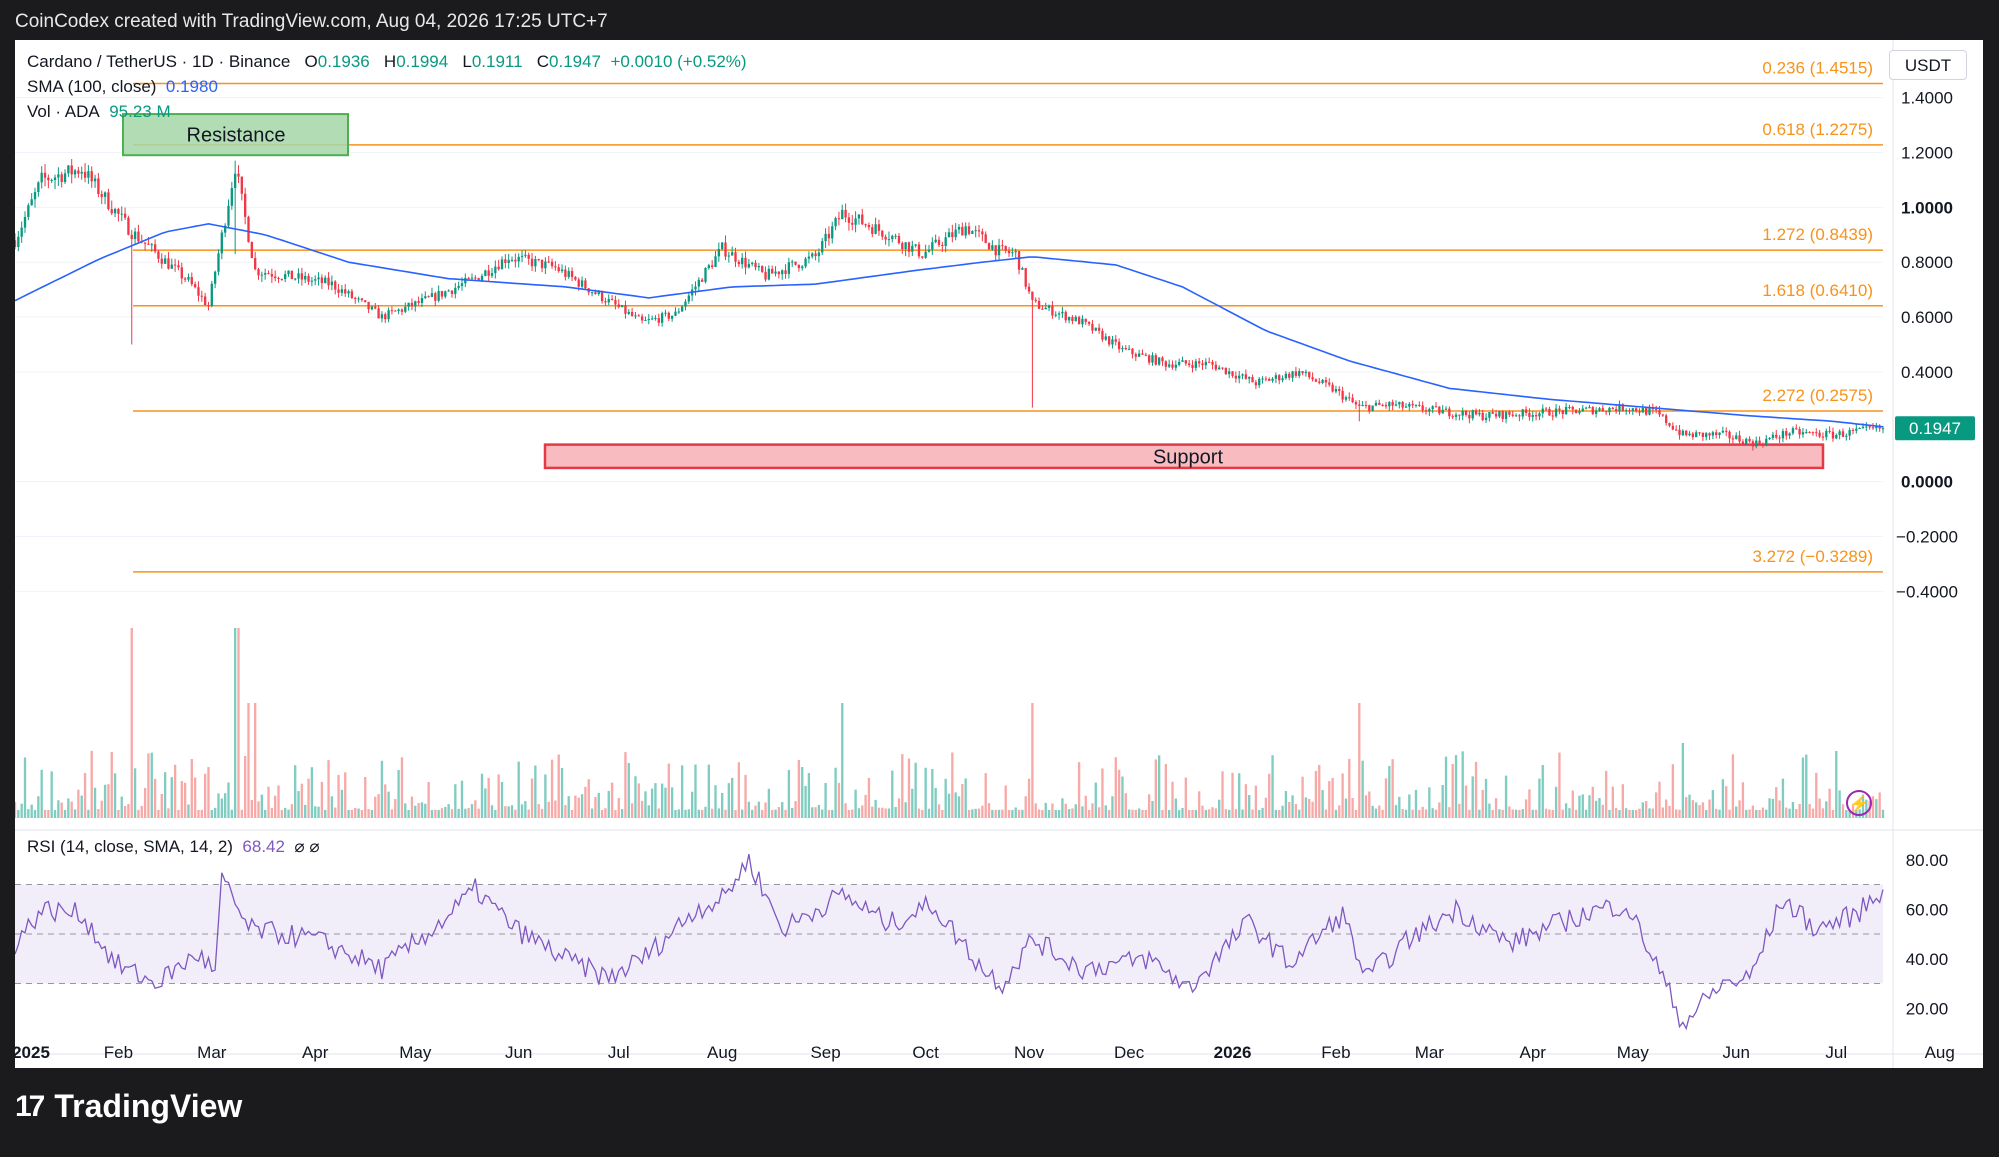  Describe the element at coordinates (390, 61) in the screenshot. I see `high-label: H` at that location.